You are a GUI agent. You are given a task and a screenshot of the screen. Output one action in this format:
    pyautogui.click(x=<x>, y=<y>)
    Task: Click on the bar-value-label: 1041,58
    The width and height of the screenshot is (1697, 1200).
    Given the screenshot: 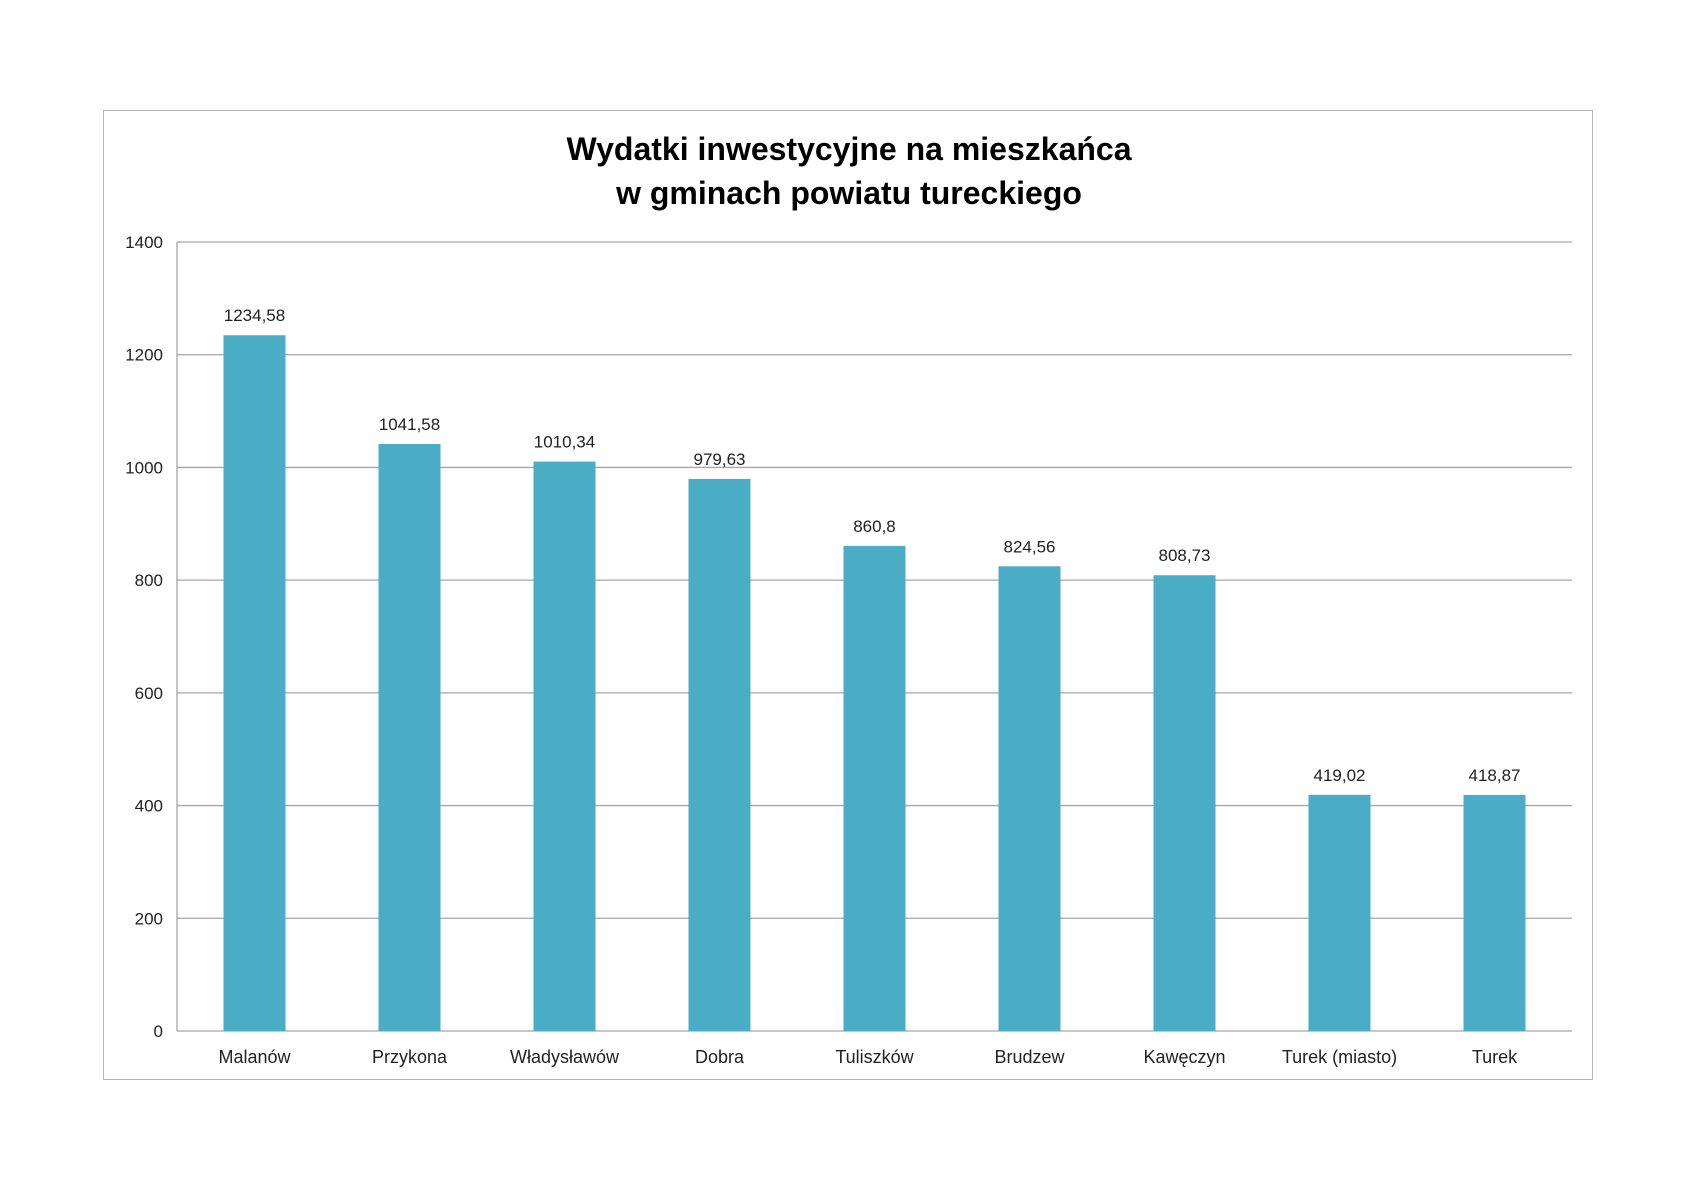 What is the action you would take?
    pyautogui.click(x=409, y=424)
    